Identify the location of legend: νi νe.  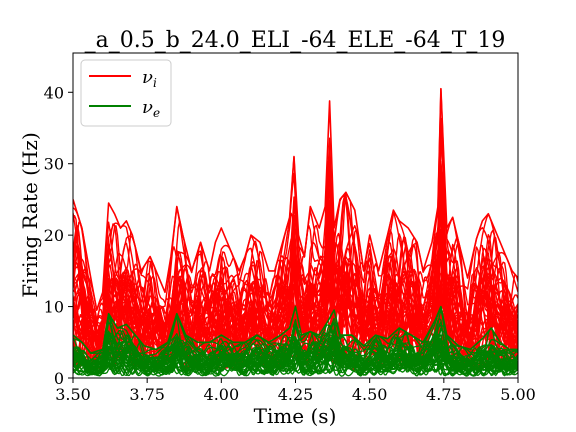
(126, 93).